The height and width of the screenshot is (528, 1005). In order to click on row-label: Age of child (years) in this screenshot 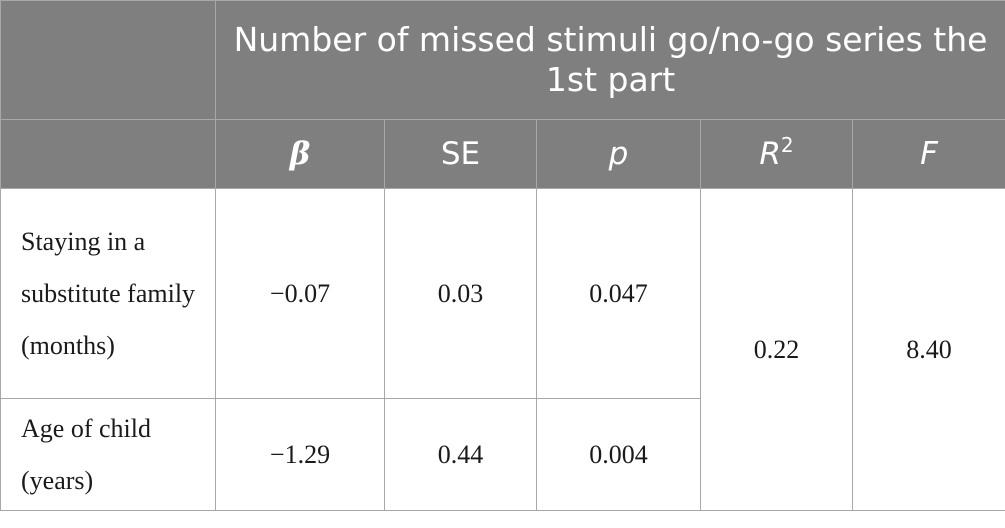, I will do `click(108, 454)`.